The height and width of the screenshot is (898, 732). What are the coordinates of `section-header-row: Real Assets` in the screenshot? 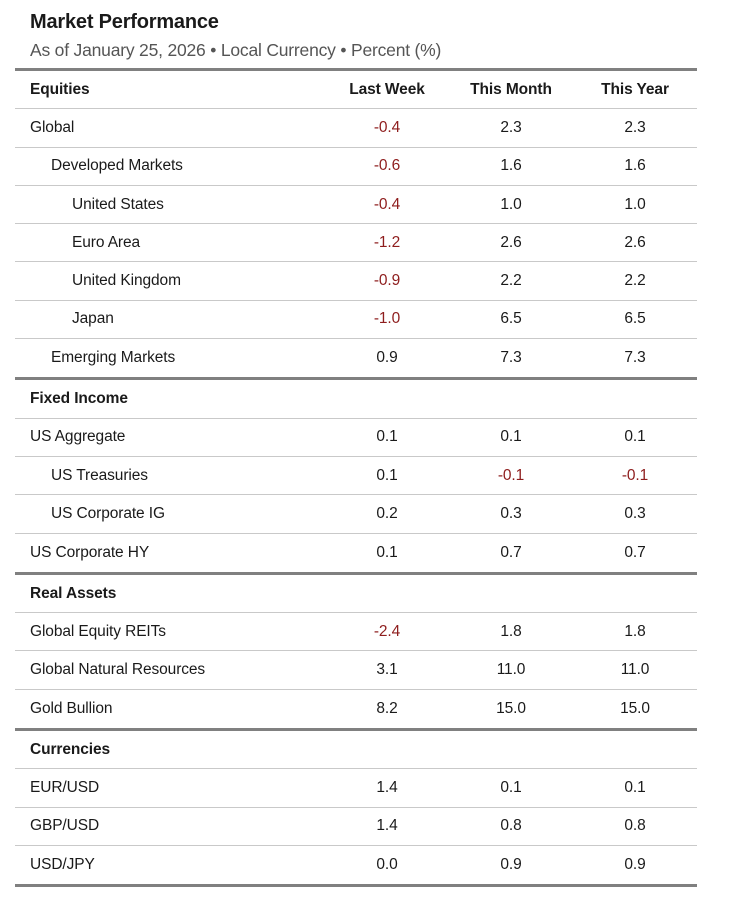 It's located at (356, 594).